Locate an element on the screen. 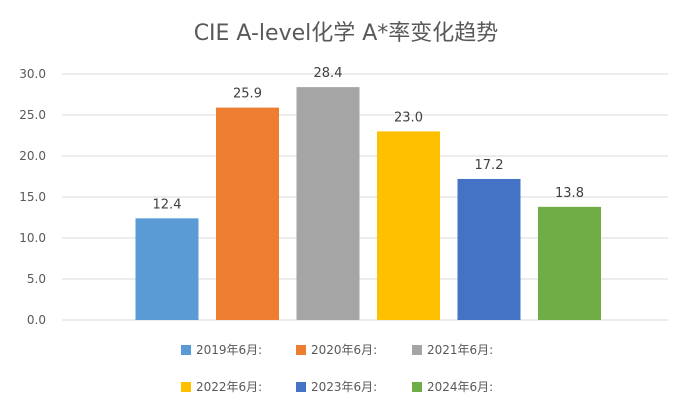 The width and height of the screenshot is (693, 409). y-axis: 0.0 5.0 10.0 15.0 20.0 25.0 30.0 is located at coordinates (32, 197).